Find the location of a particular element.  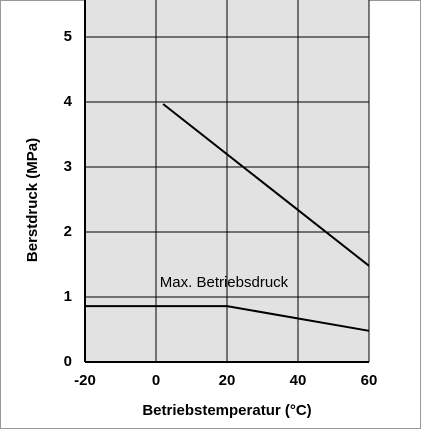

y-tick-label: 2 is located at coordinates (68, 231).